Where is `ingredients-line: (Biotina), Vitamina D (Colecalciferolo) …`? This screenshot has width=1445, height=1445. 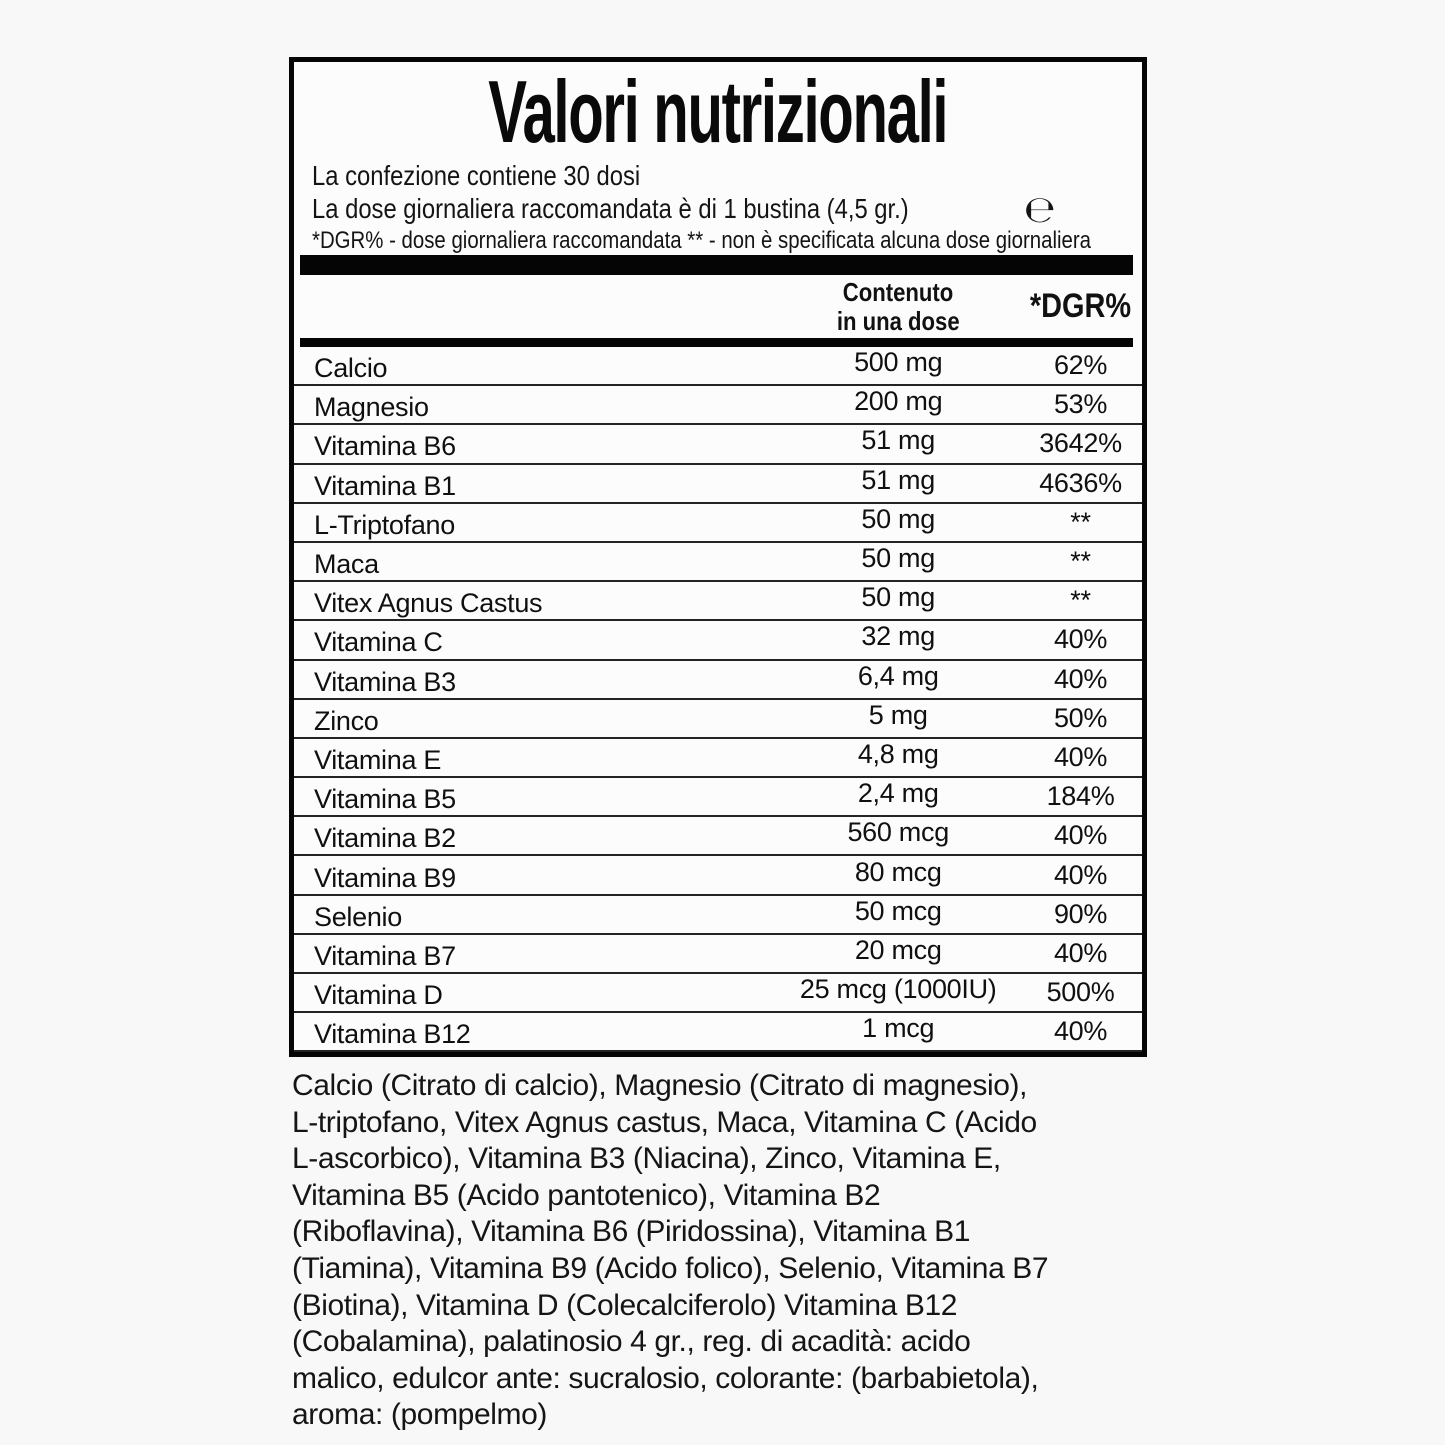 ingredients-line: (Biotina), Vitamina D (Colecalciferolo) … is located at coordinates (625, 1305).